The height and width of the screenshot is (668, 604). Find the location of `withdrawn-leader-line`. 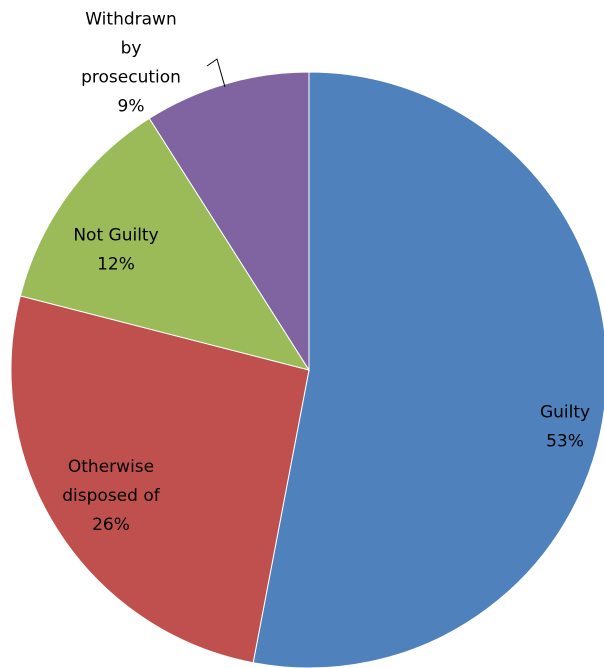

withdrawn-leader-line is located at coordinates (216, 73).